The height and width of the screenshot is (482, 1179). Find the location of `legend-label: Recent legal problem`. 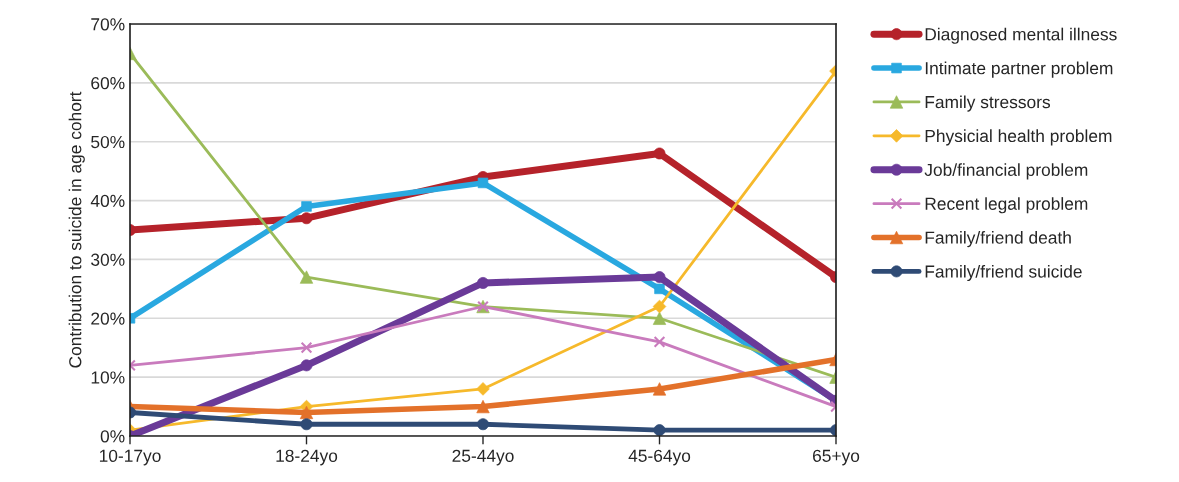

legend-label: Recent legal problem is located at coordinates (1006, 205).